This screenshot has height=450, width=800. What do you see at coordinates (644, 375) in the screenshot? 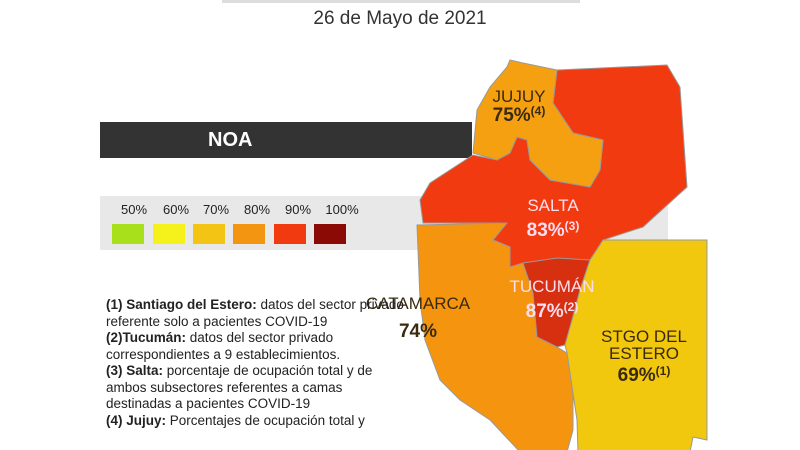
I see `province-value: 69%(1)` at bounding box center [644, 375].